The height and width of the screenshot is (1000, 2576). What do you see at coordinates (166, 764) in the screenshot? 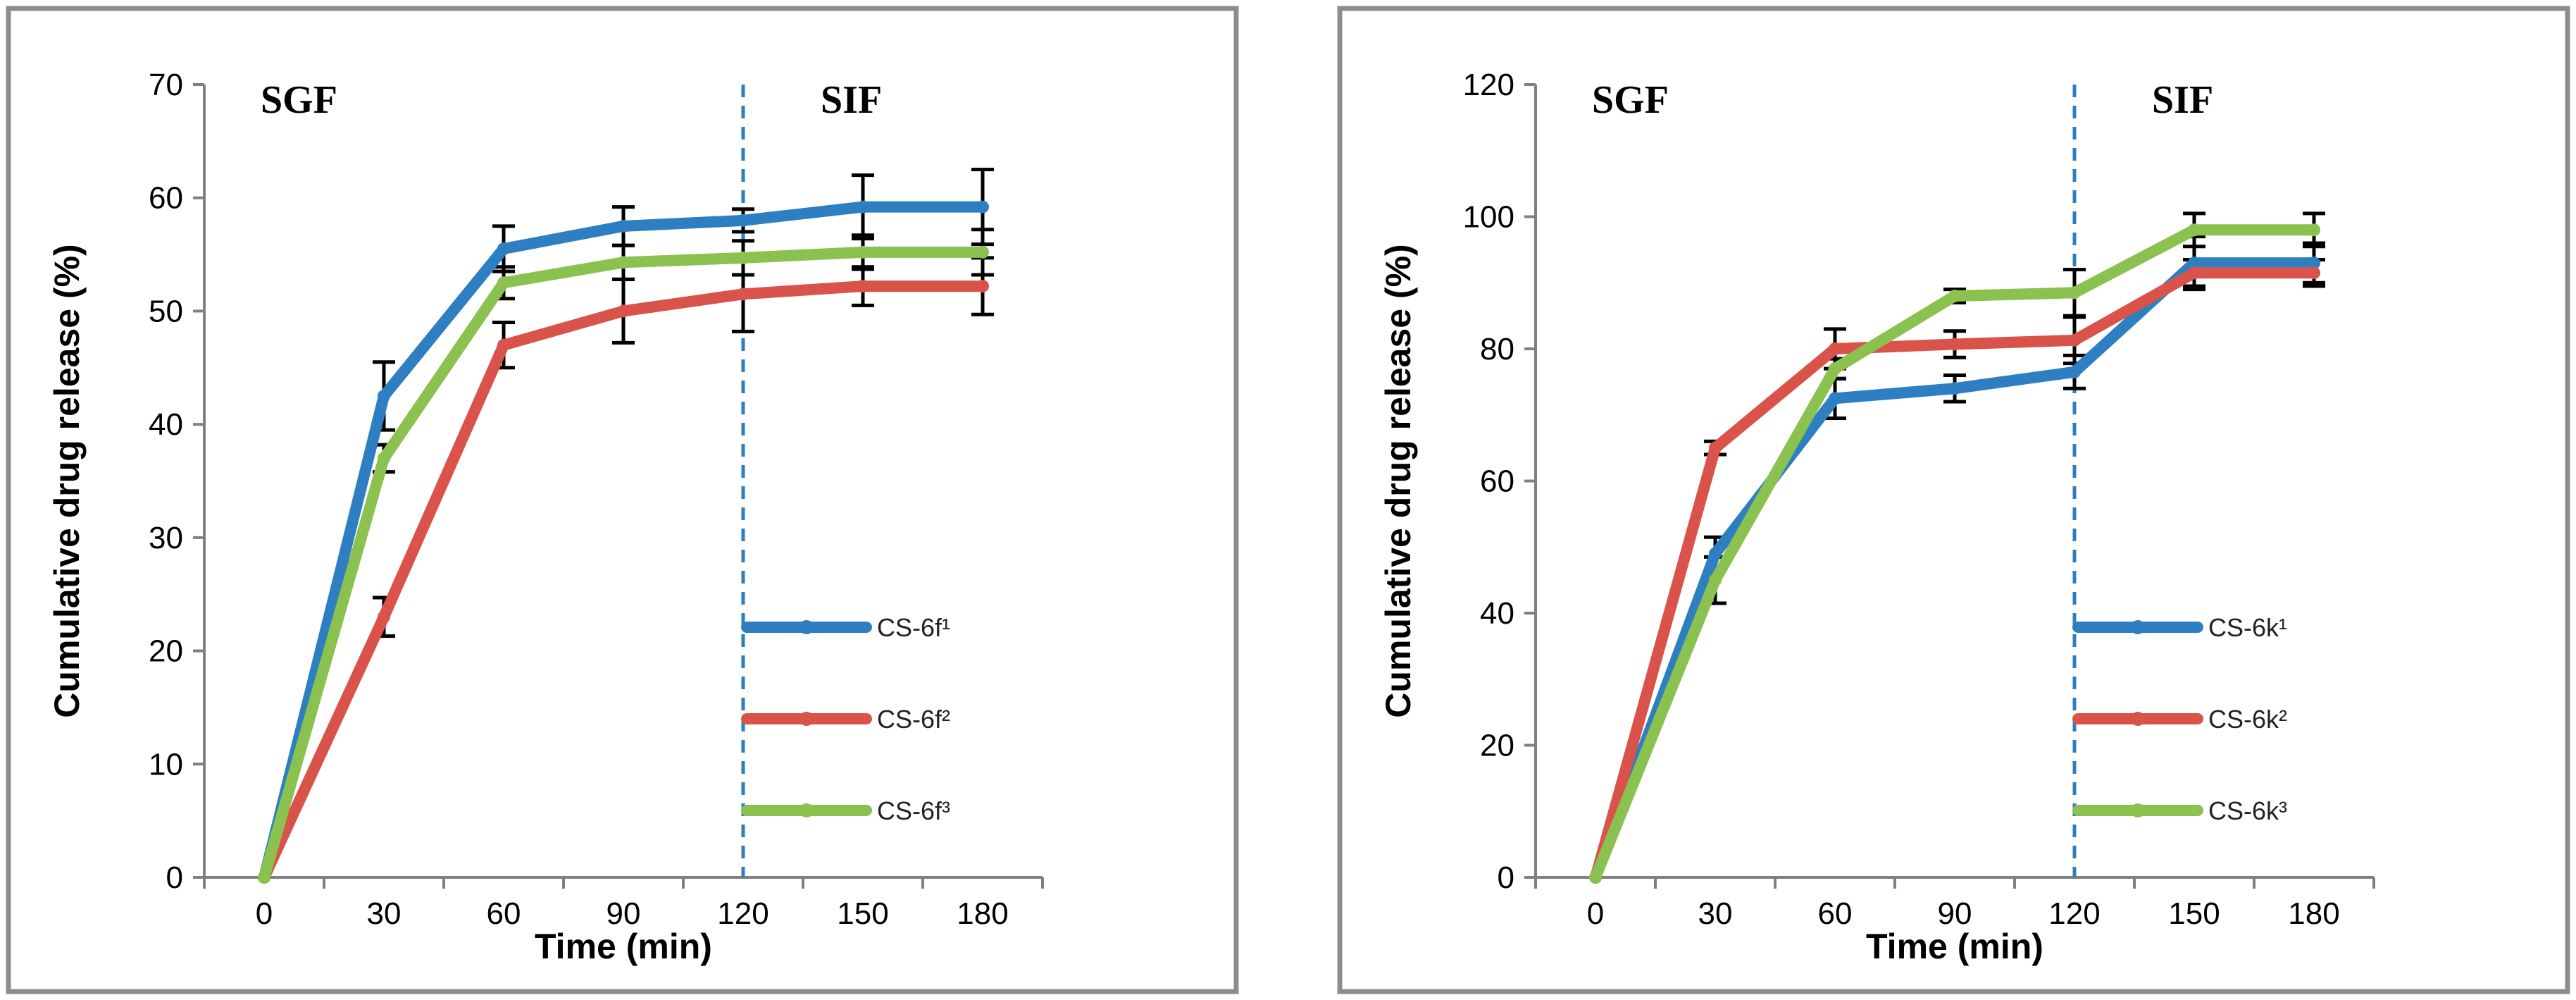
I see `y-tick-label: 10` at bounding box center [166, 764].